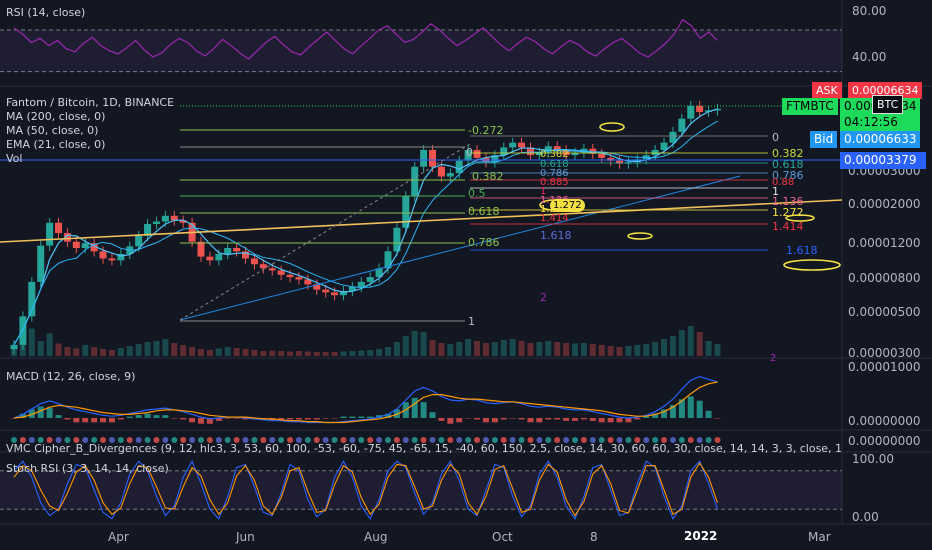  Describe the element at coordinates (118, 537) in the screenshot. I see `x-tick-apr: Apr` at that location.